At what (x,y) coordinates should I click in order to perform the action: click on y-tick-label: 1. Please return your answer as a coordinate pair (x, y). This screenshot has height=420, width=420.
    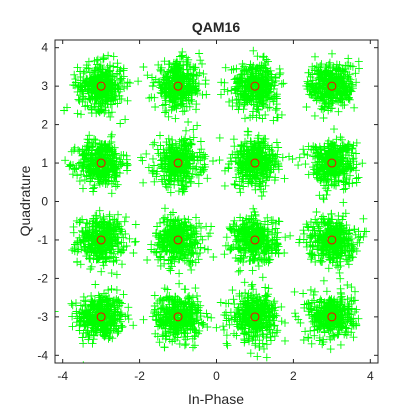
    Looking at the image, I should click on (44, 163).